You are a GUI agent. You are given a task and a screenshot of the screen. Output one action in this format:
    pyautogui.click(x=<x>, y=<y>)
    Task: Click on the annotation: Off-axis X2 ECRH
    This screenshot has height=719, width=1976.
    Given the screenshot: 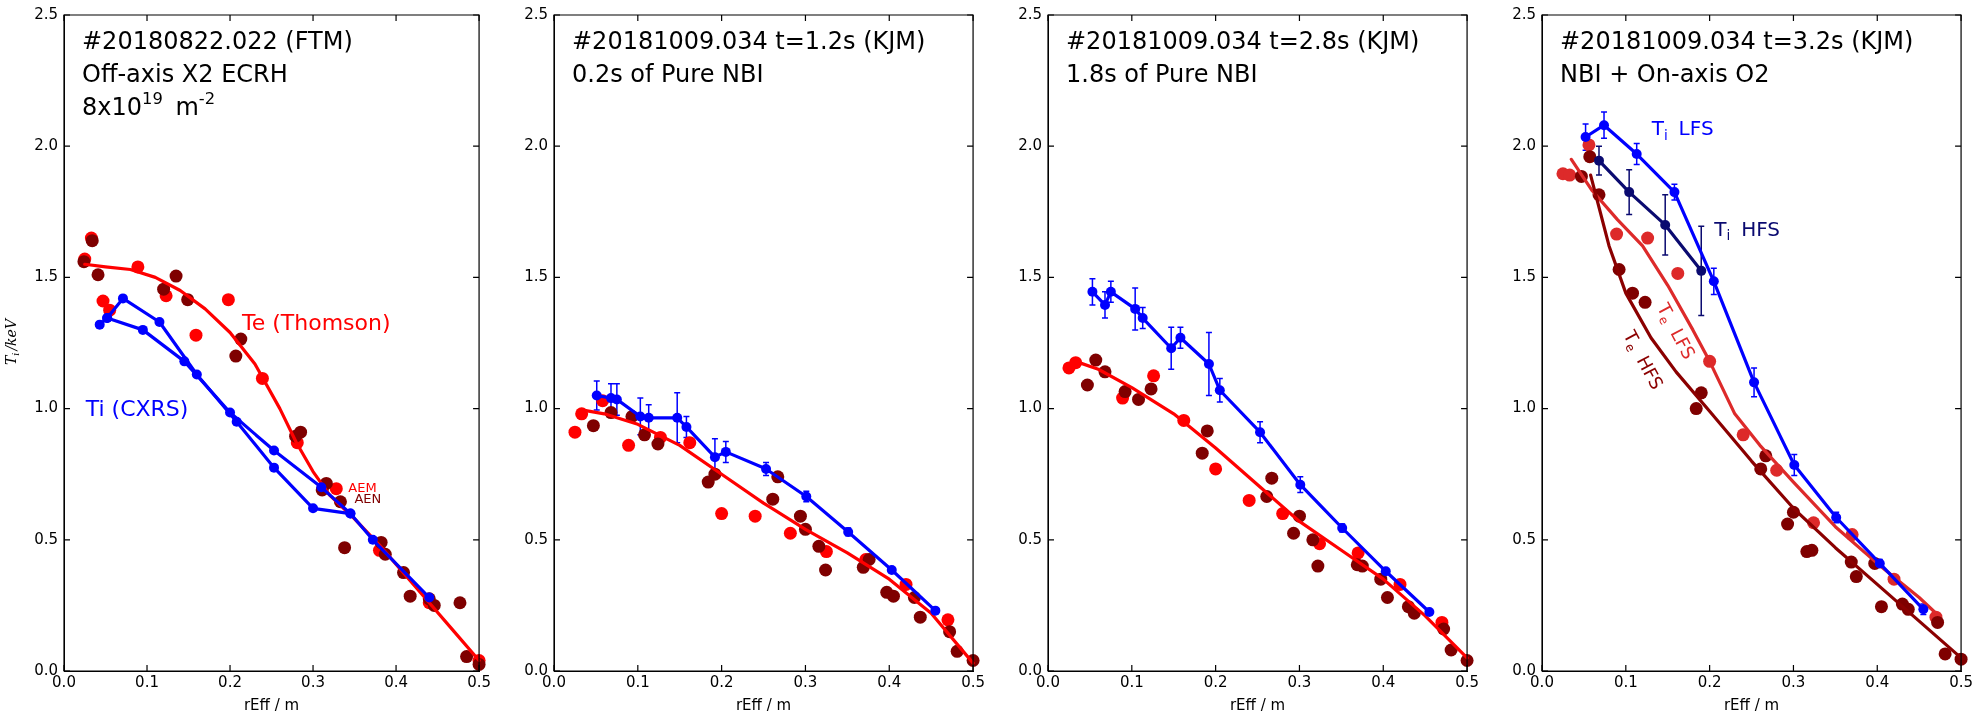 What is the action you would take?
    pyautogui.click(x=185, y=74)
    